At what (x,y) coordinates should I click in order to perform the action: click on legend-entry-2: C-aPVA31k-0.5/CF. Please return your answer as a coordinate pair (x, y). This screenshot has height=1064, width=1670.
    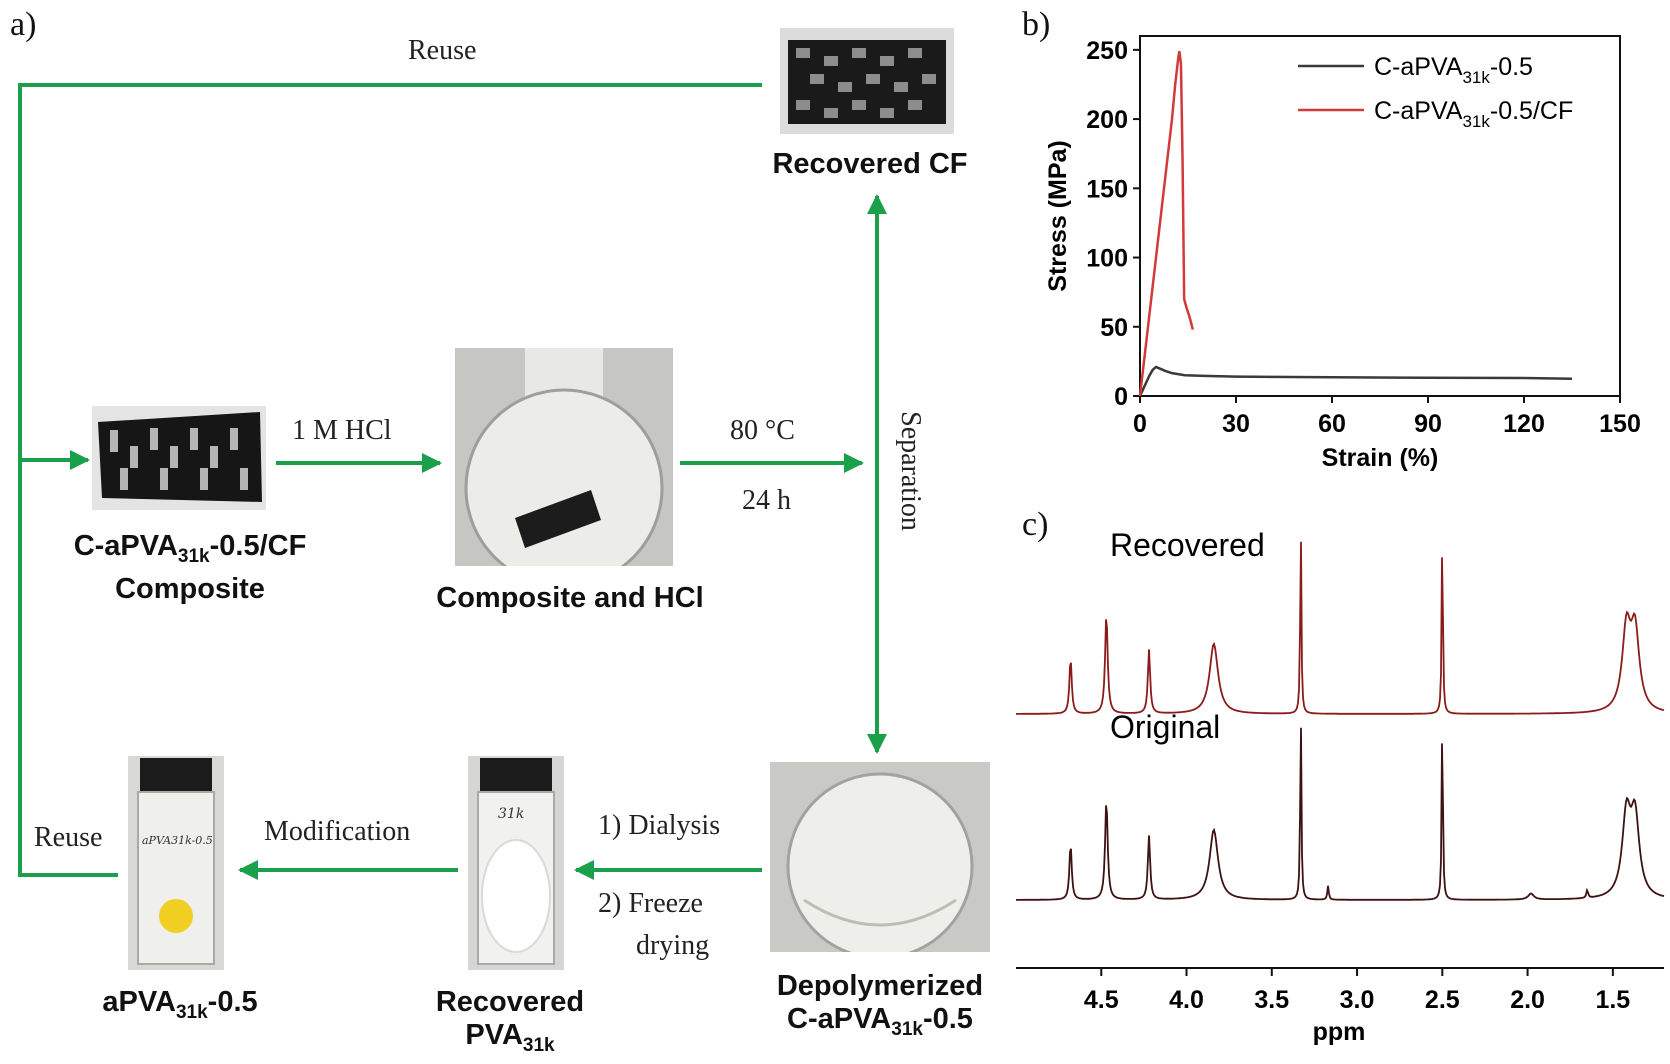
    Looking at the image, I should click on (1473, 114).